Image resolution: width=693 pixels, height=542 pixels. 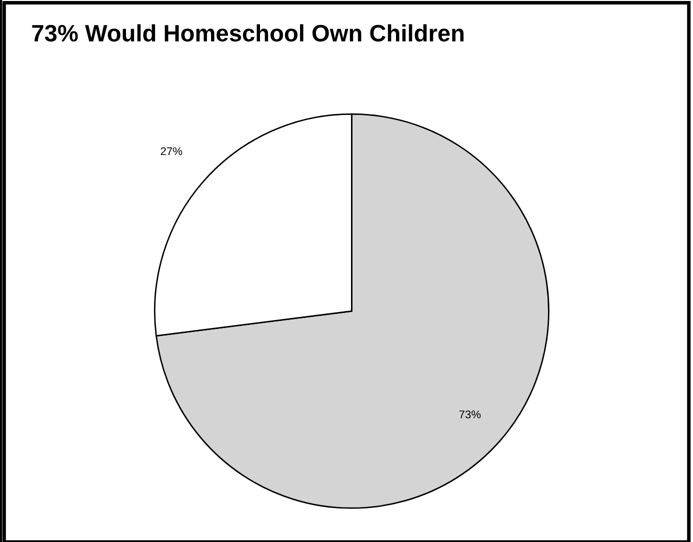 I want to click on data-label: 73%, so click(x=470, y=414).